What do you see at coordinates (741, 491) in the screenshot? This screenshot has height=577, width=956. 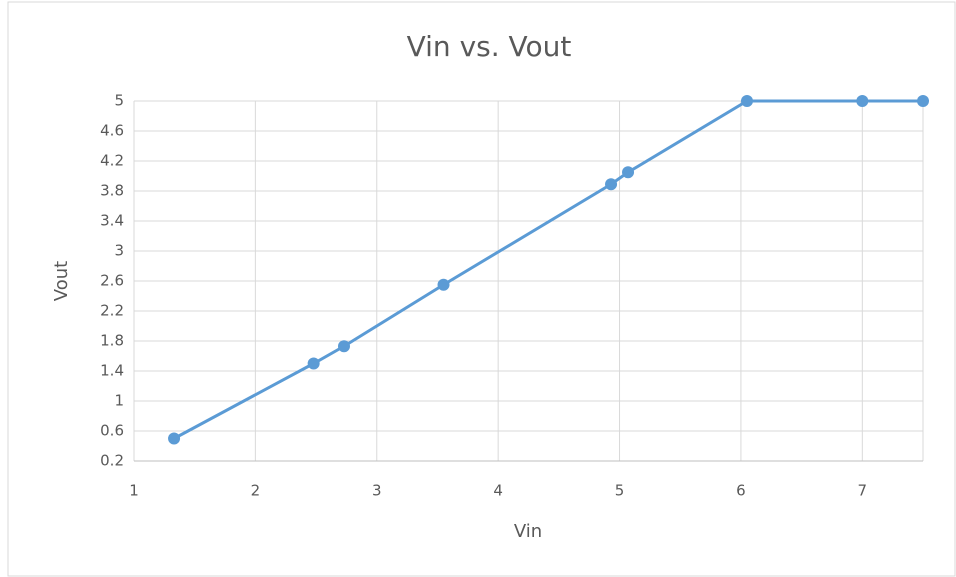 I see `x-tick-label: 6` at bounding box center [741, 491].